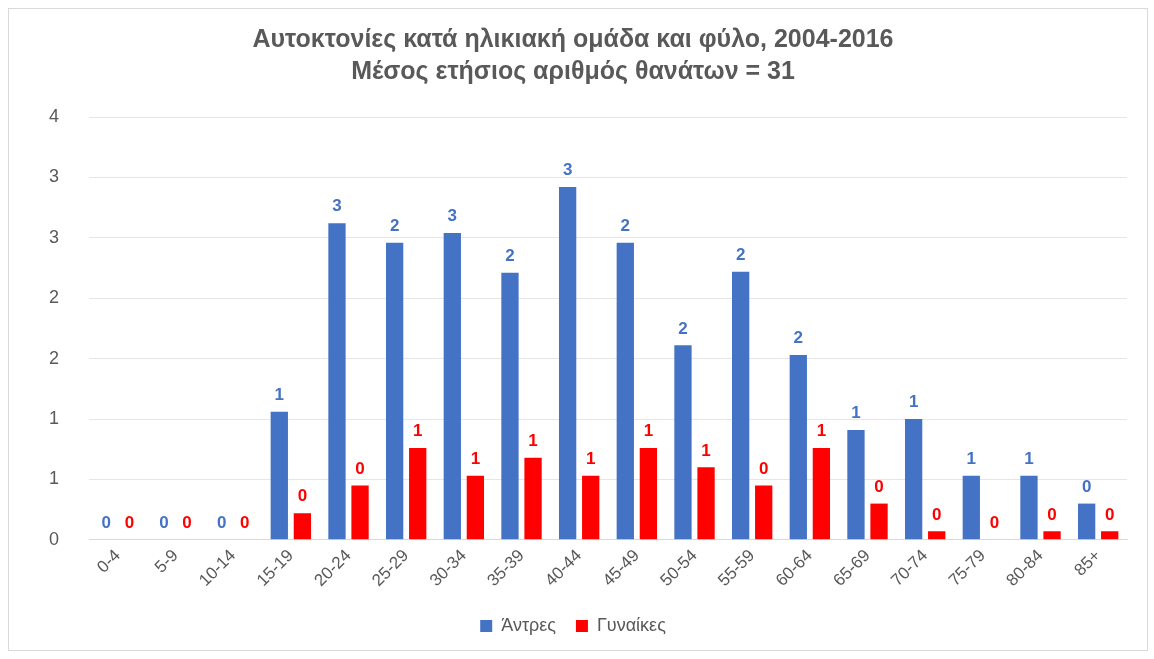 This screenshot has width=1154, height=659. I want to click on legend-label: Άντρες, so click(529, 624).